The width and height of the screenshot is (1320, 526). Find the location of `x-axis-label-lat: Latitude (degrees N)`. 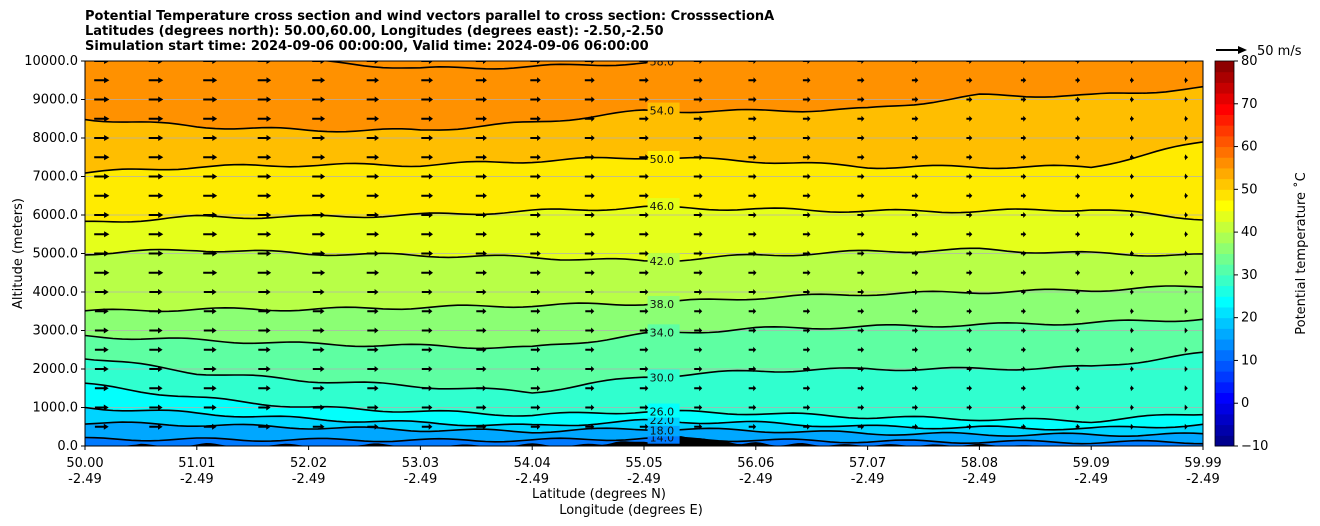

x-axis-label-lat: Latitude (degrees N) is located at coordinates (599, 494).